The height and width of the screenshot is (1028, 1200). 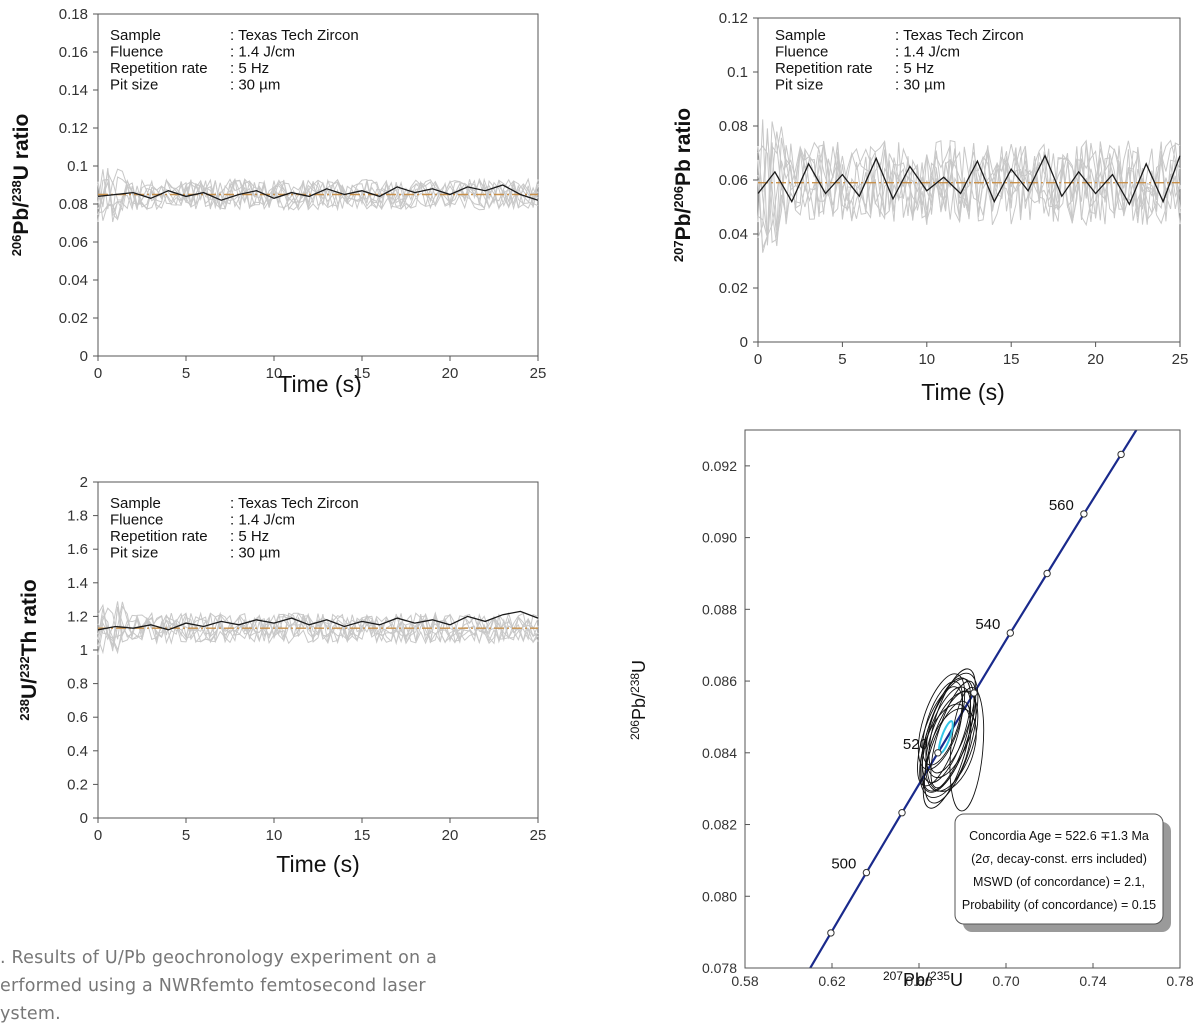 What do you see at coordinates (719, 896) in the screenshot?
I see `y-tick-label: 0.080` at bounding box center [719, 896].